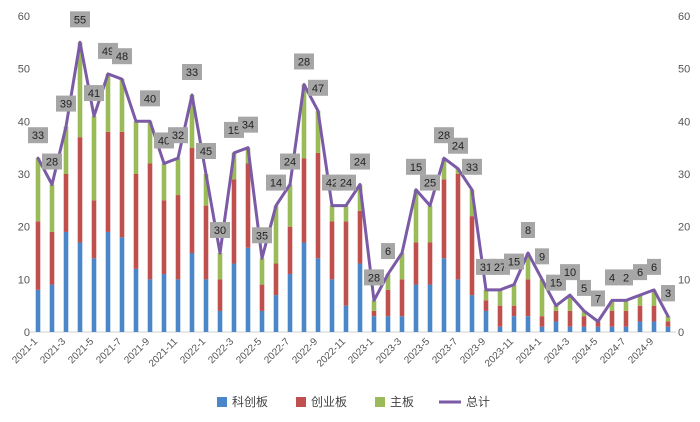 Image resolution: width=700 pixels, height=422 pixels. What do you see at coordinates (684, 17) in the screenshot?
I see `y-tick-label-right: 60` at bounding box center [684, 17].